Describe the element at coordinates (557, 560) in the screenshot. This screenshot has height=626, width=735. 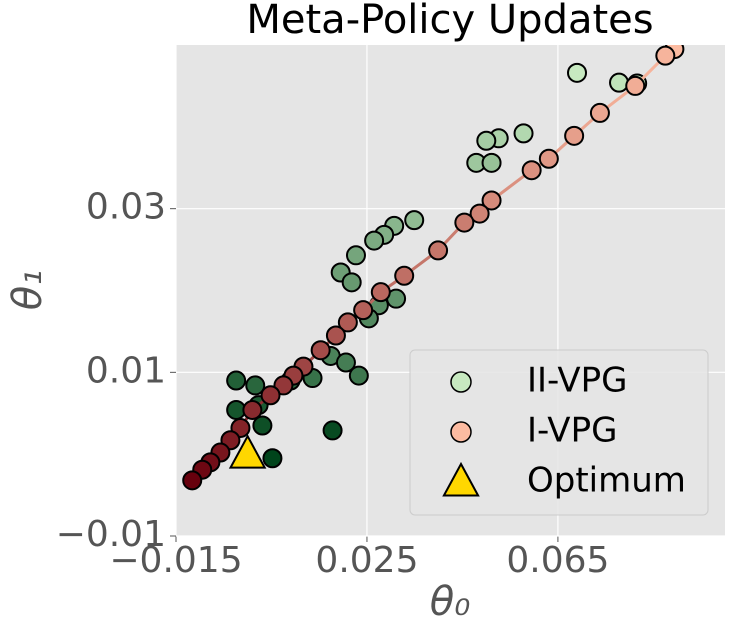
I see `x-tick-label: 0.065` at that location.